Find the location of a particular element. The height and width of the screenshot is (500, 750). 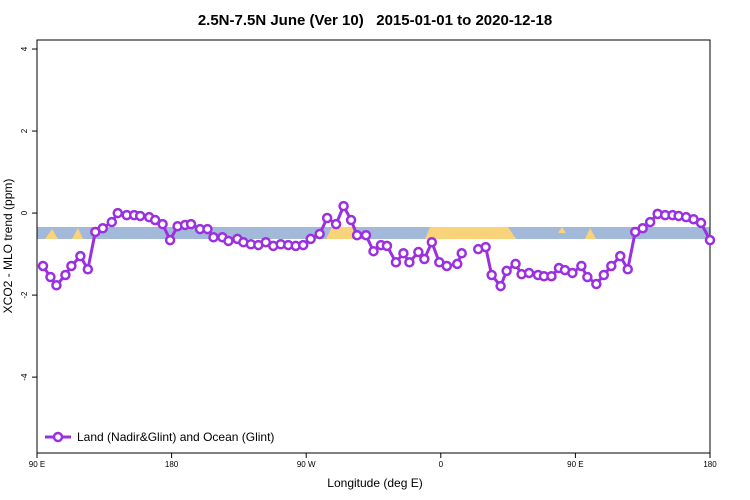

x-tick-label: 90 W is located at coordinates (306, 464).